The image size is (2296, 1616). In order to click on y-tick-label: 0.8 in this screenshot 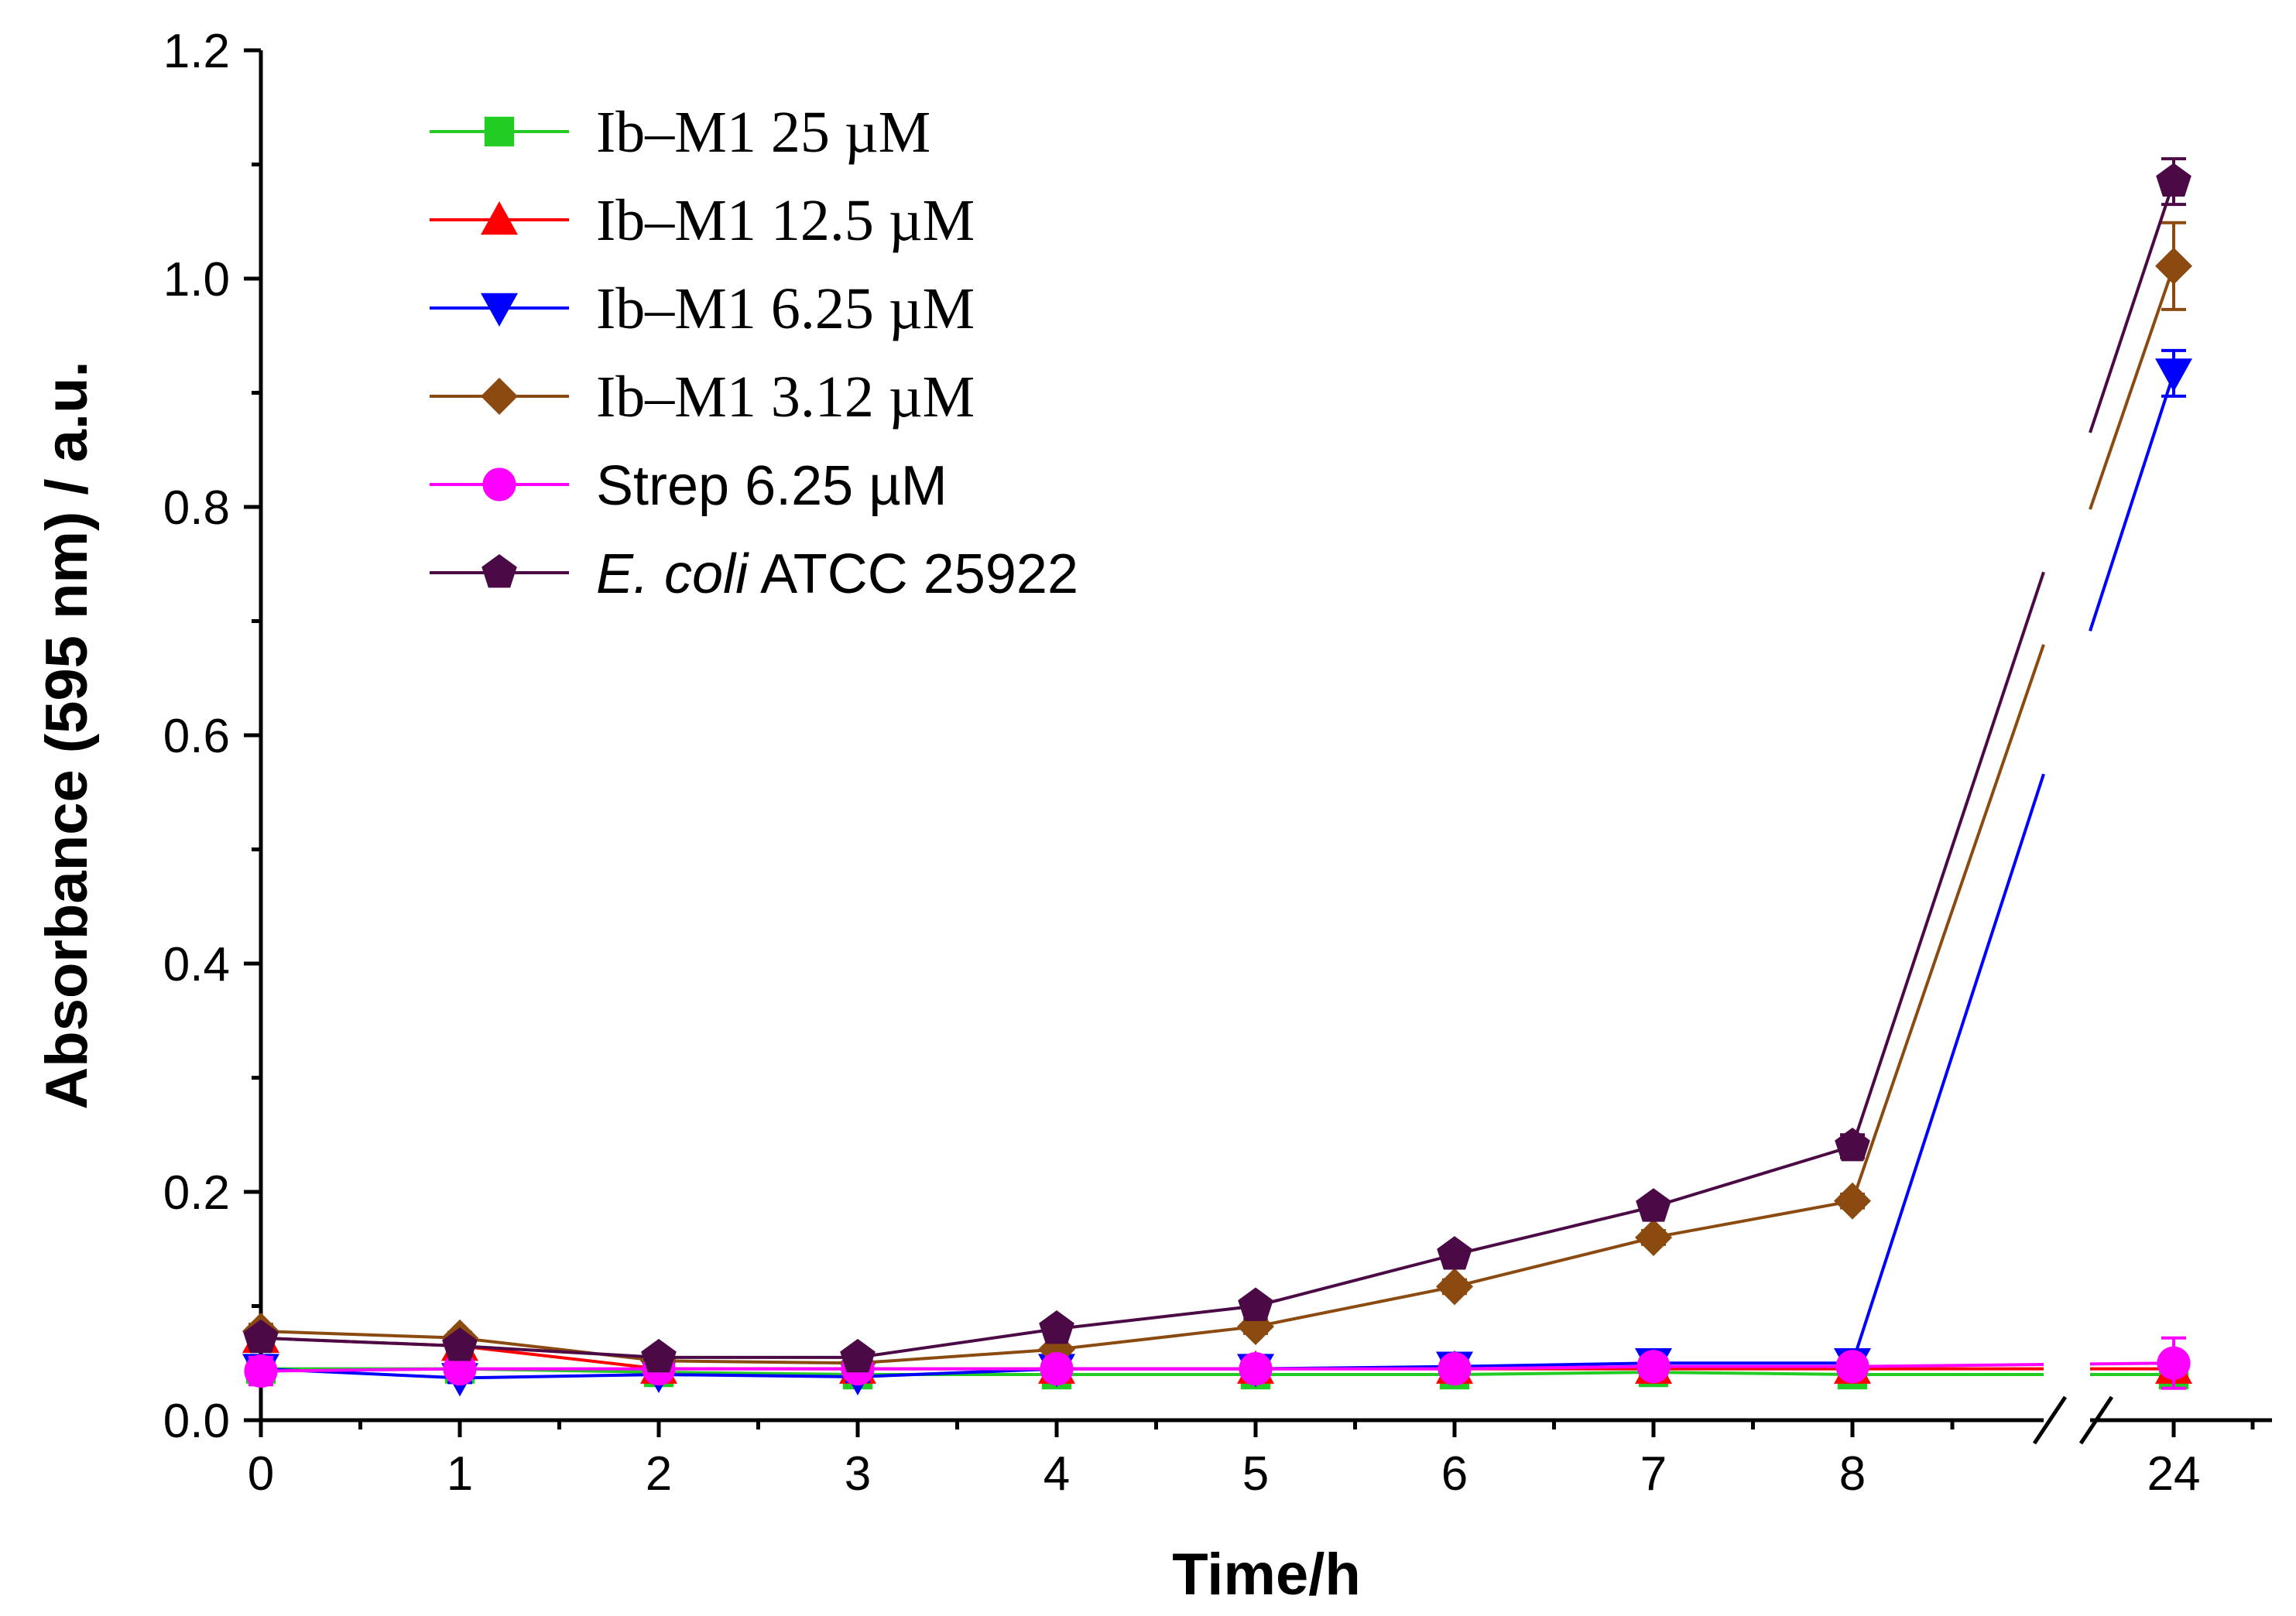, I will do `click(196, 508)`.